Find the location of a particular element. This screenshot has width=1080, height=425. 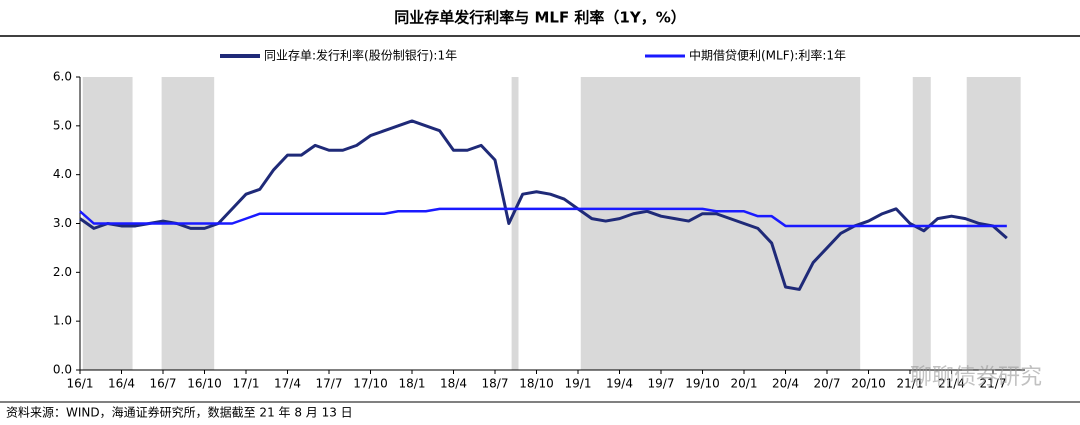

y-tick-label: 4.0 is located at coordinates (62, 174).